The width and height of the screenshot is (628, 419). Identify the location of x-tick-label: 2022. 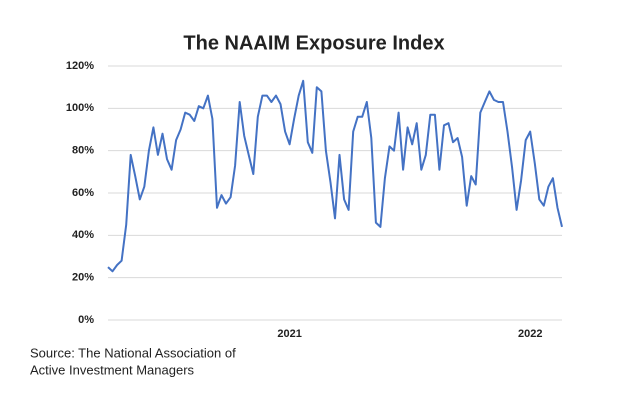
(530, 334).